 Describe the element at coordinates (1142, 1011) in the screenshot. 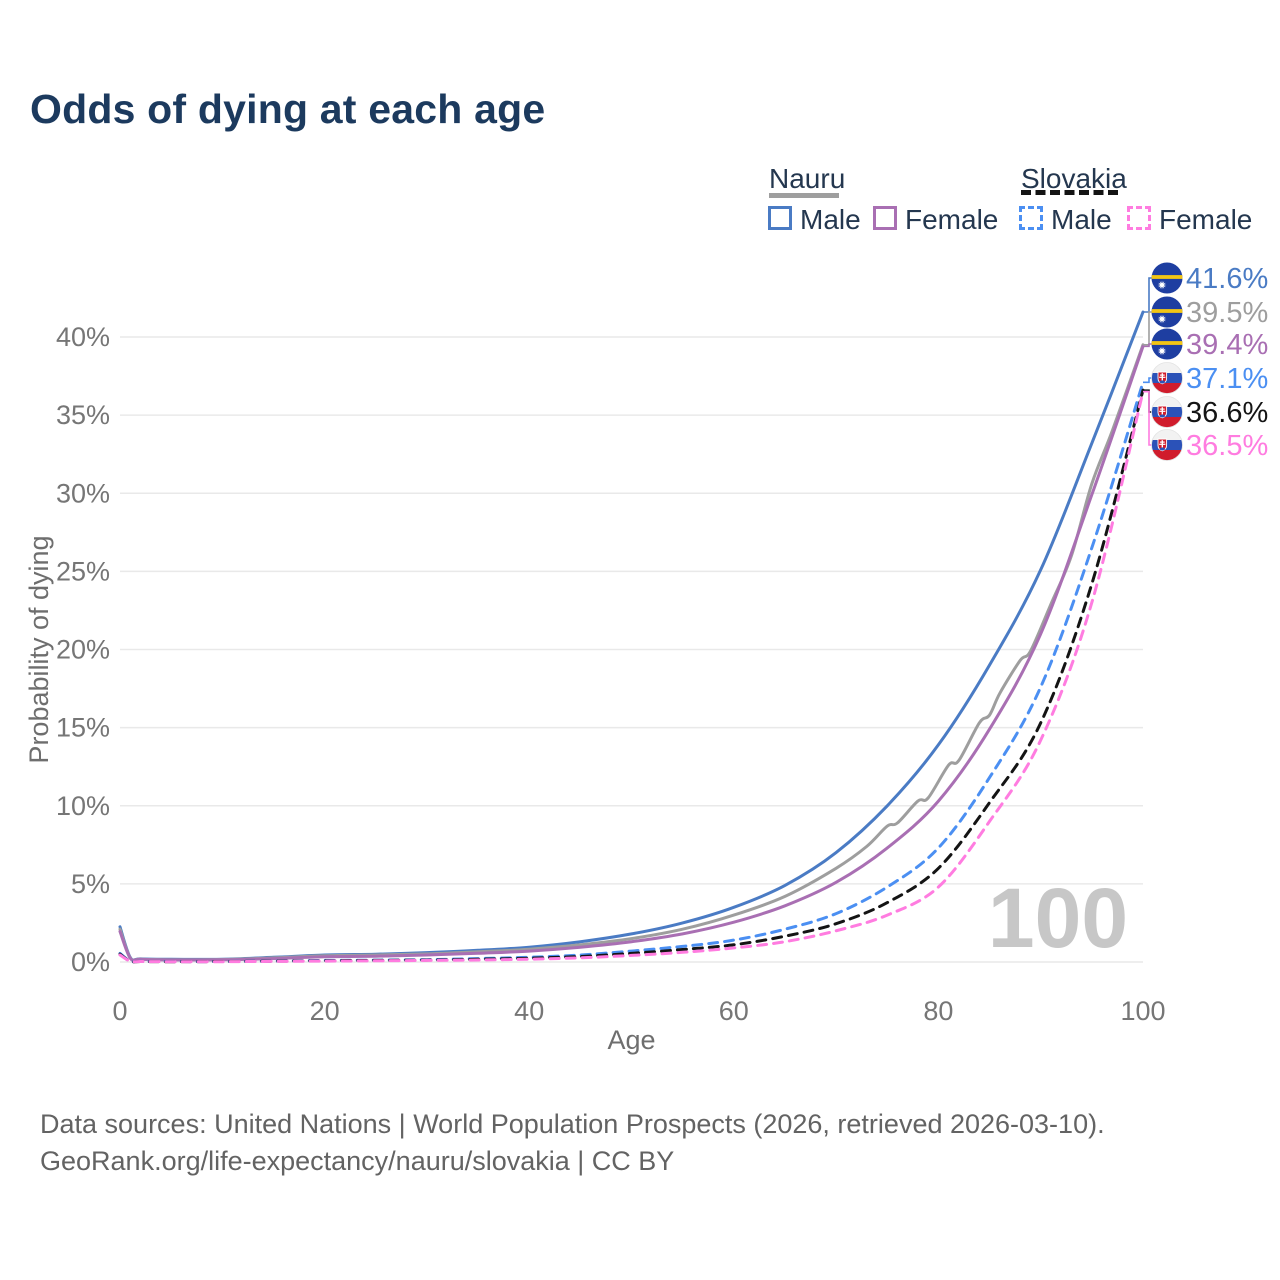

I see `x-tick-label: 100` at that location.